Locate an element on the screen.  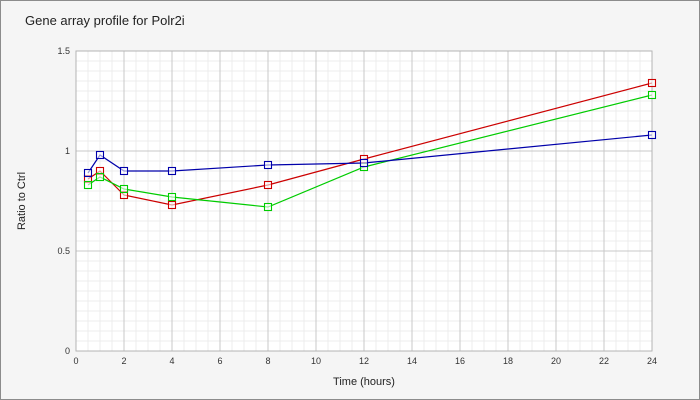
x-tick-label: 20 is located at coordinates (556, 361).